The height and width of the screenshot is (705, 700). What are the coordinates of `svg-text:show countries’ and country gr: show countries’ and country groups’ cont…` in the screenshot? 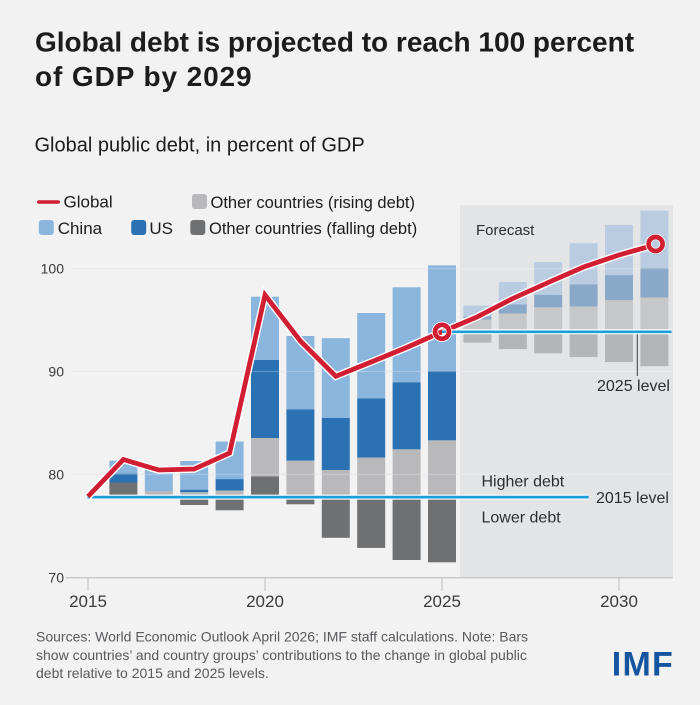 It's located at (281, 655).